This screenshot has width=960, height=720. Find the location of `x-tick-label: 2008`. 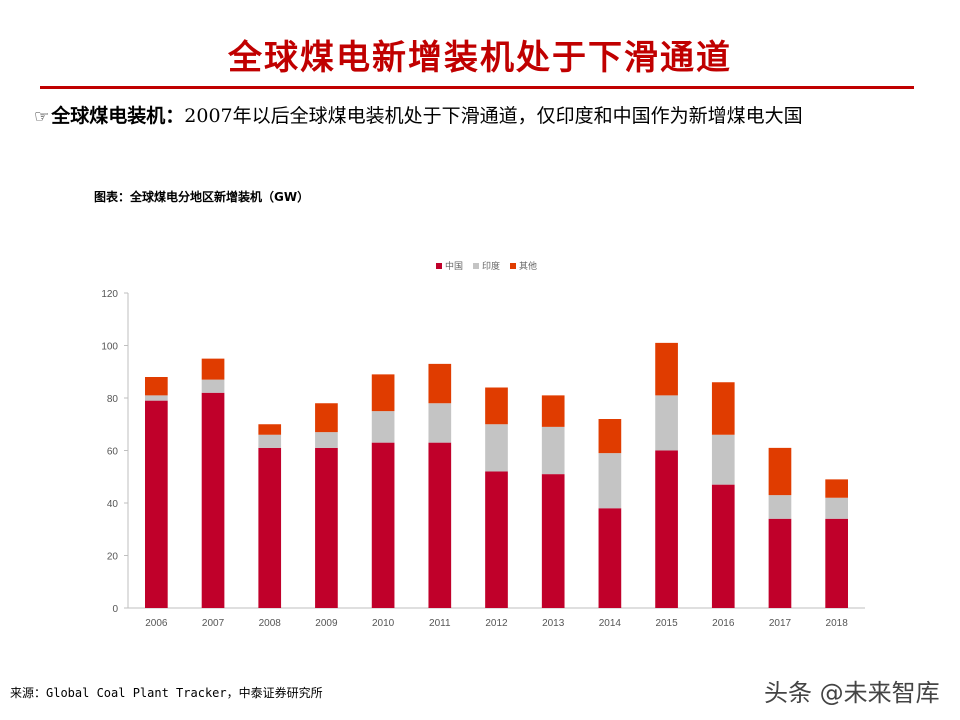

x-tick-label: 2008 is located at coordinates (270, 623).